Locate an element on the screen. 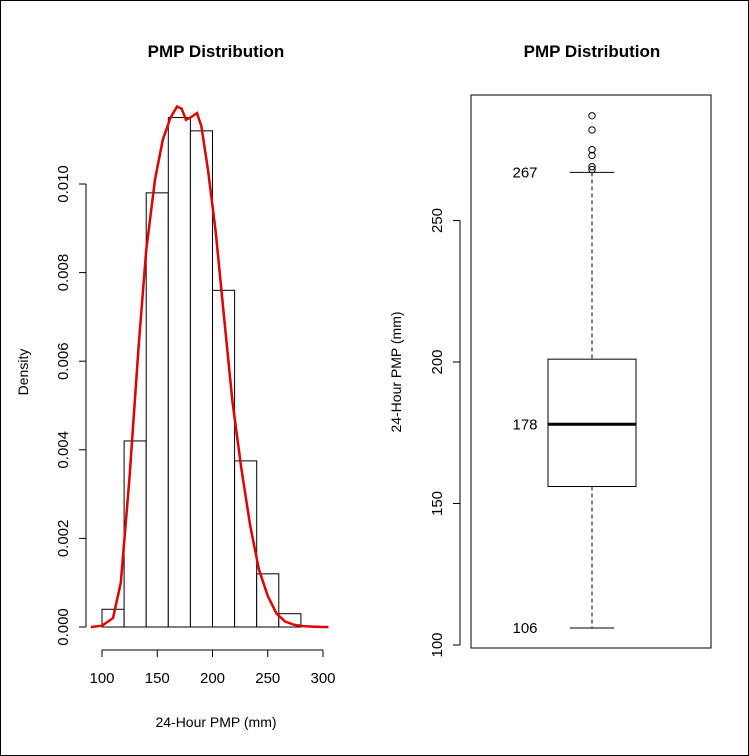 Image resolution: width=749 pixels, height=756 pixels. annotation-median: 178 is located at coordinates (524, 424).